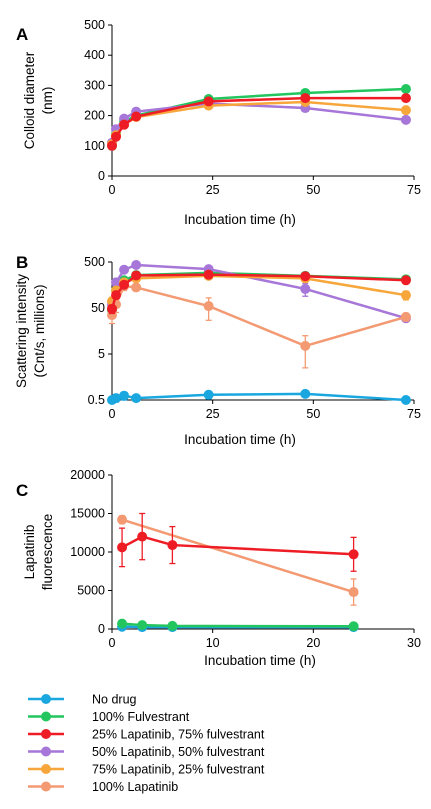 This screenshot has height=809, width=431. I want to click on legend-item-lap50: 50% Lapatinib, 50% fulvestrant, so click(146, 752).